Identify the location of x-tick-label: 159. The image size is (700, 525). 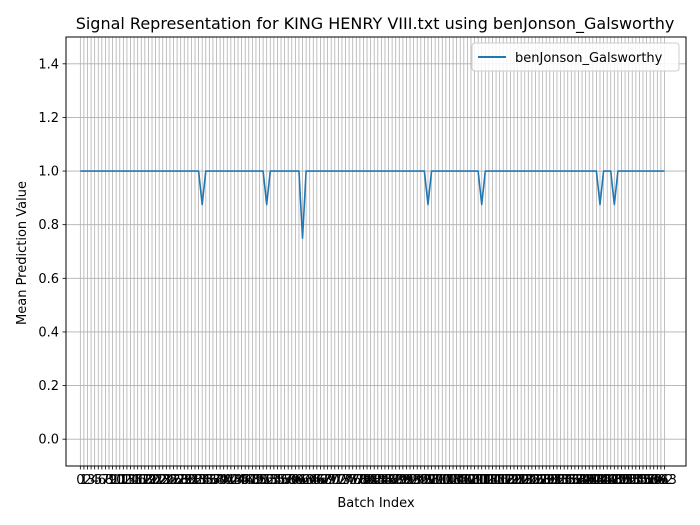
(650, 480).